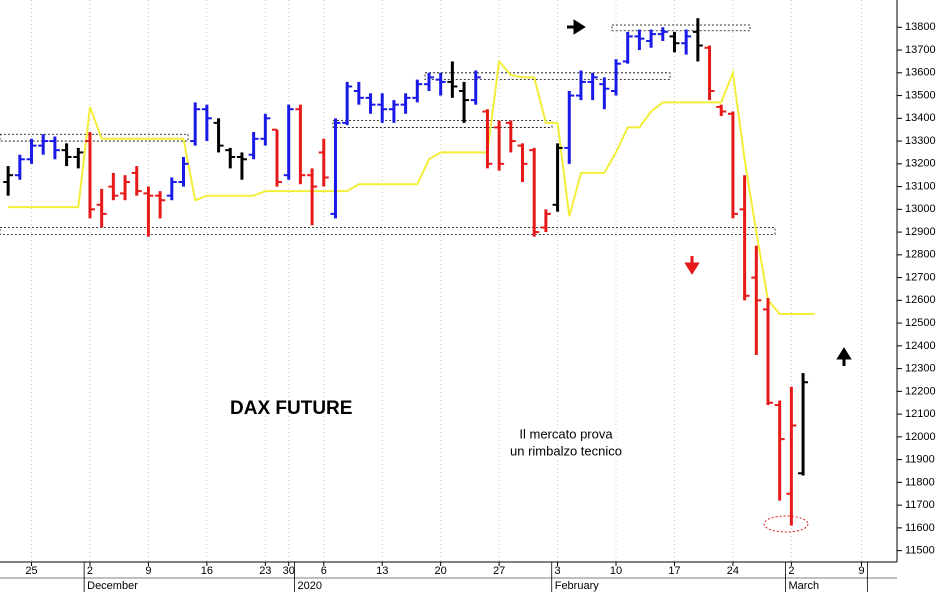  What do you see at coordinates (265, 571) in the screenshot?
I see `x-tick-label: 23` at bounding box center [265, 571].